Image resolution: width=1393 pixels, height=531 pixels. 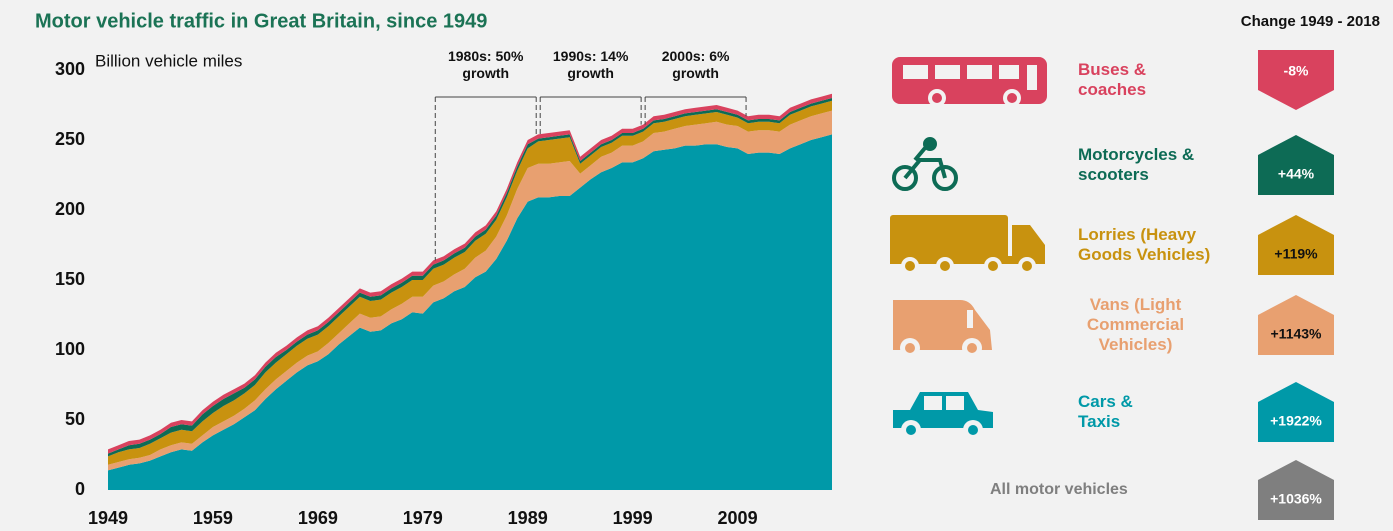 I want to click on van-icon, so click(x=942, y=329).